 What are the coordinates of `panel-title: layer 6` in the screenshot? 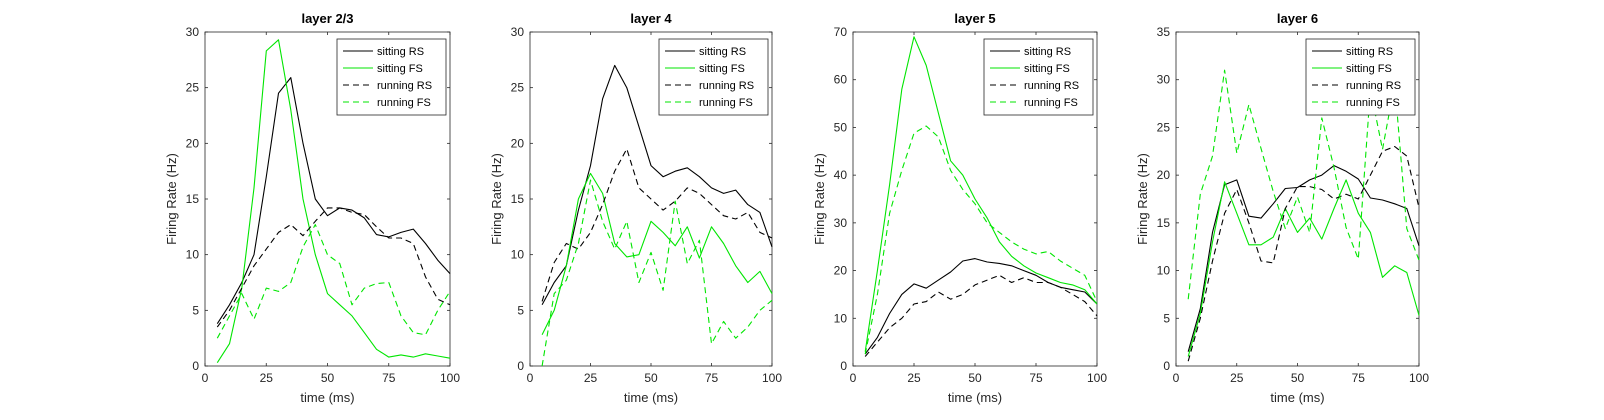 It's located at (1297, 18).